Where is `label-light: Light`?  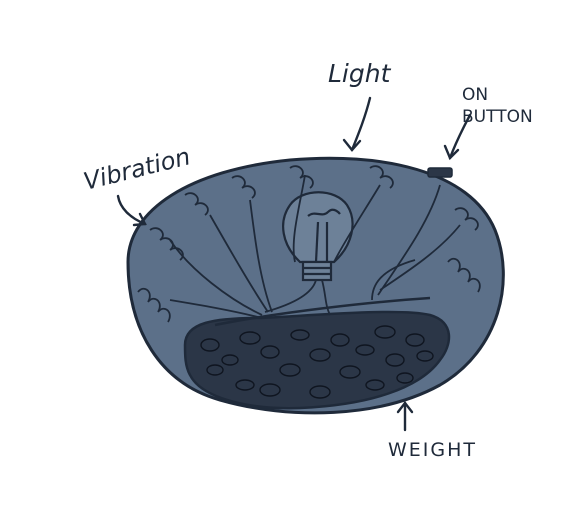
label-light: Light is located at coordinates (360, 73).